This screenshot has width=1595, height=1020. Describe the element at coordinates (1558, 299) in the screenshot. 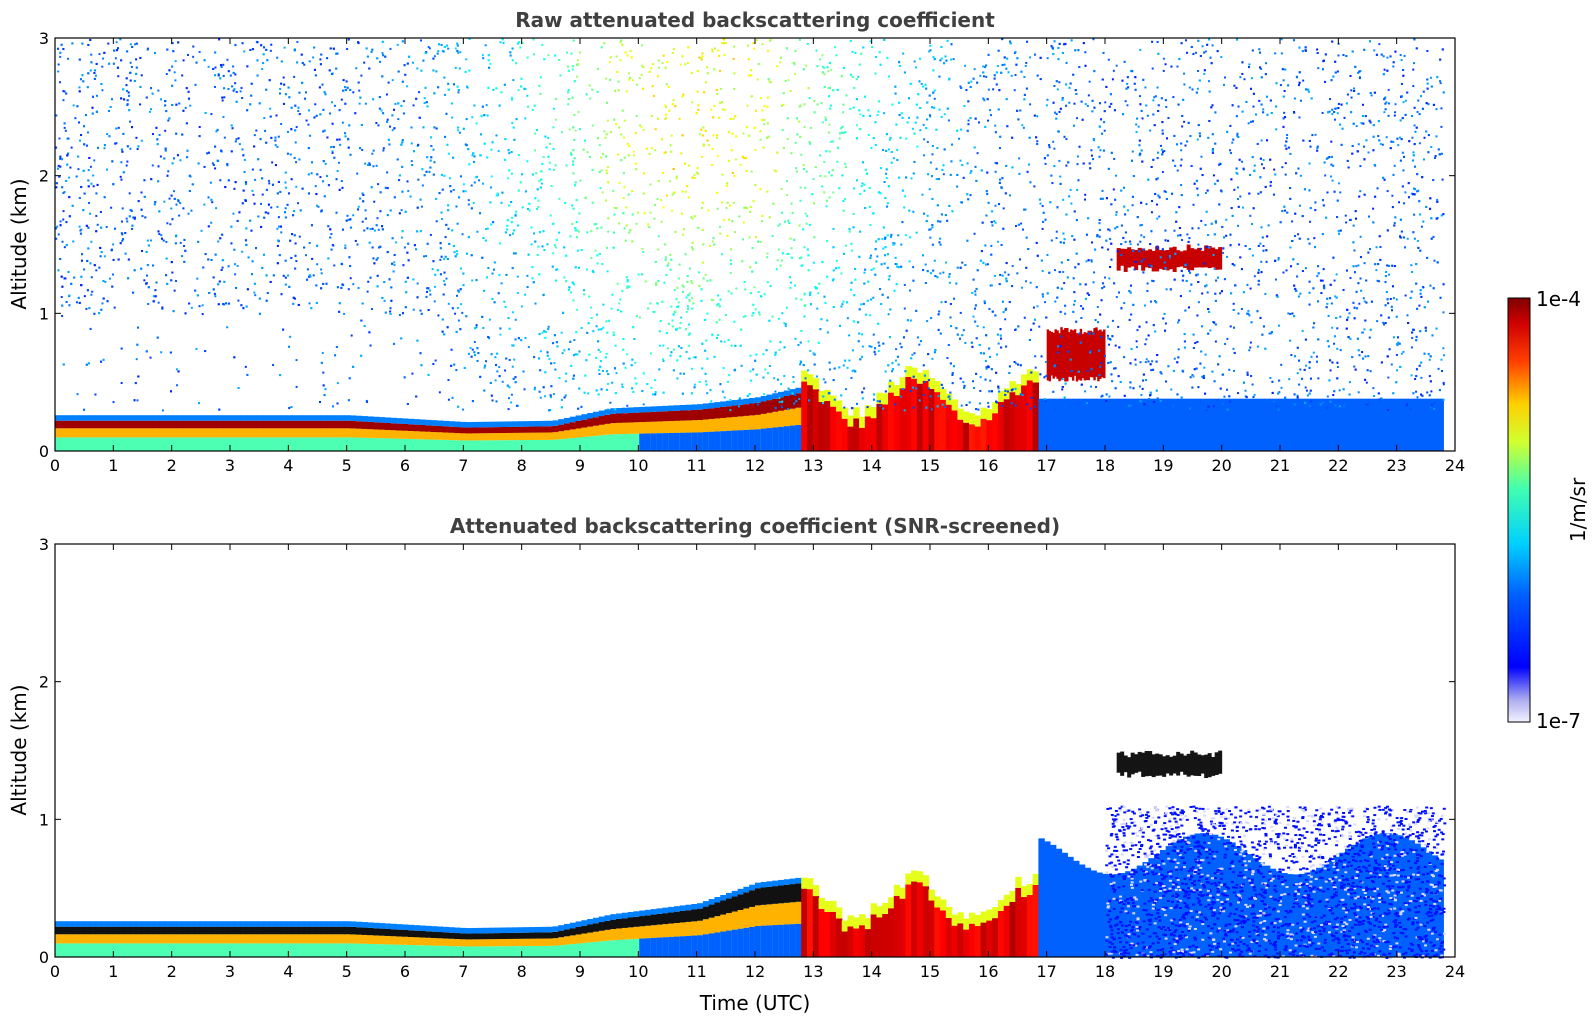

I see `colorbar-max-label: 1e-4` at that location.